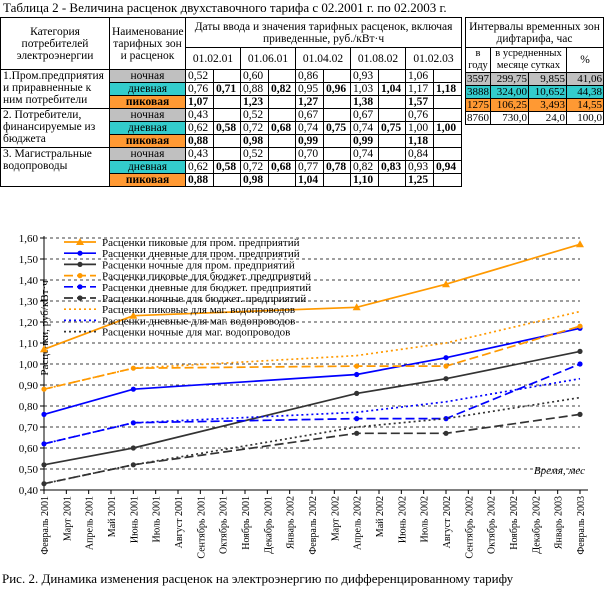  What do you see at coordinates (213, 58) in the screenshot?
I see `date-header: 01.02.01` at bounding box center [213, 58].